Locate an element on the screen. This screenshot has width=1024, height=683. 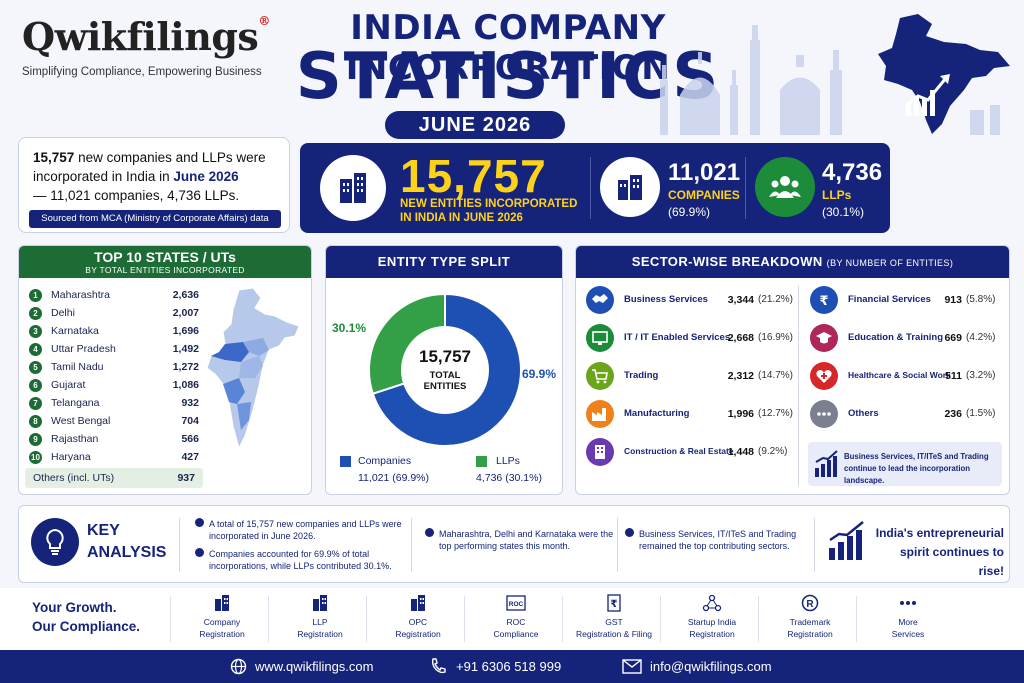
page-title-line2: STATISTICS is located at coordinates (508, 77).